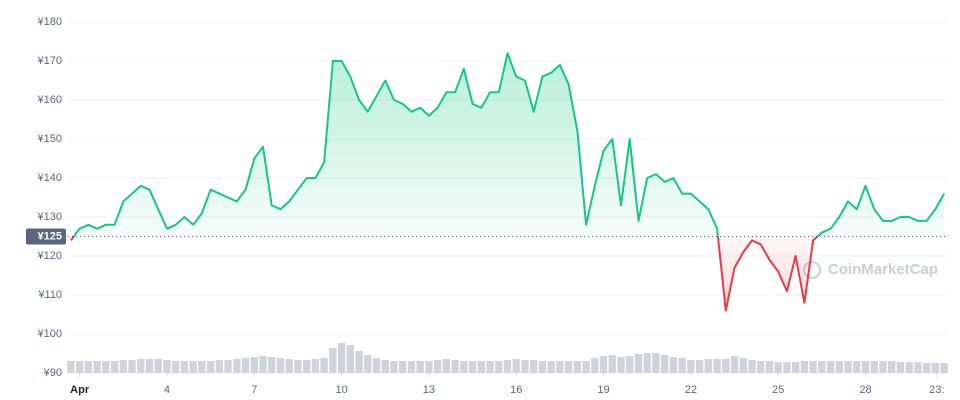  What do you see at coordinates (167, 390) in the screenshot?
I see `x-tick-label: 4` at bounding box center [167, 390].